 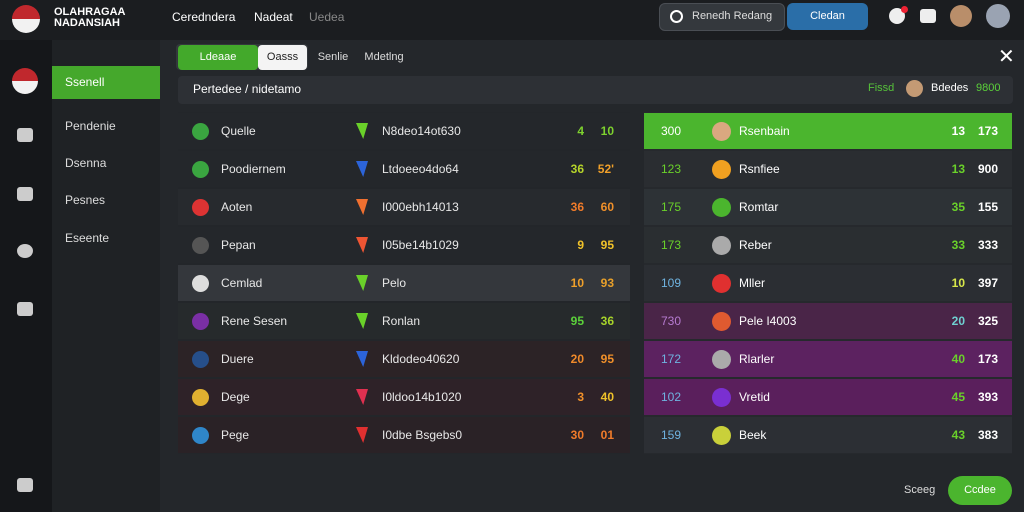 I want to click on table-row: Quelle N8deo14ot630 4 10, so click(x=404, y=131).